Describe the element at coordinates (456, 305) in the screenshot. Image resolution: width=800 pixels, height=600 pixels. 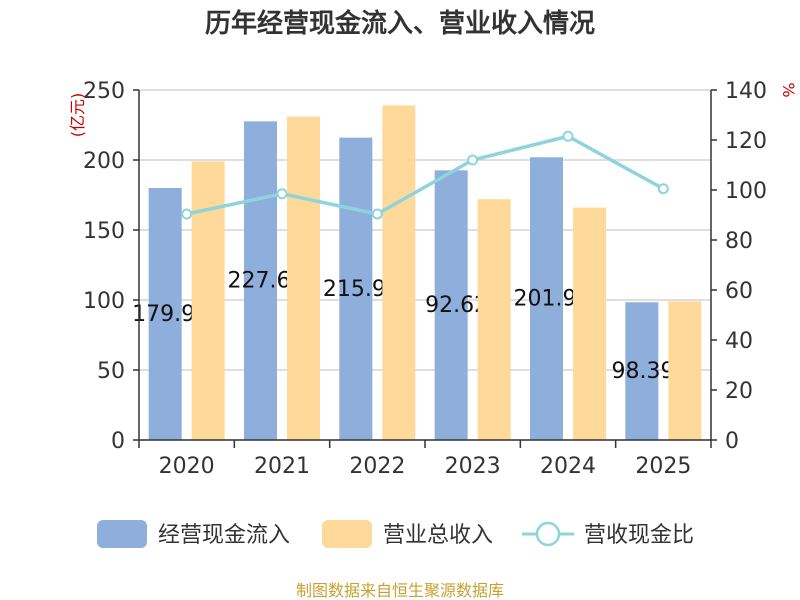
I see `data-label: 92.62` at that location.